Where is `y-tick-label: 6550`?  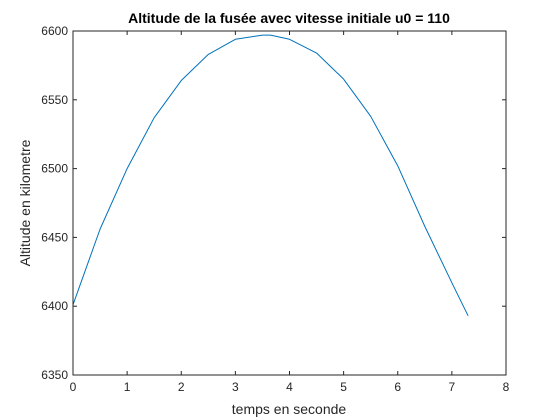
y-tick-label: 6550 is located at coordinates (54, 100).